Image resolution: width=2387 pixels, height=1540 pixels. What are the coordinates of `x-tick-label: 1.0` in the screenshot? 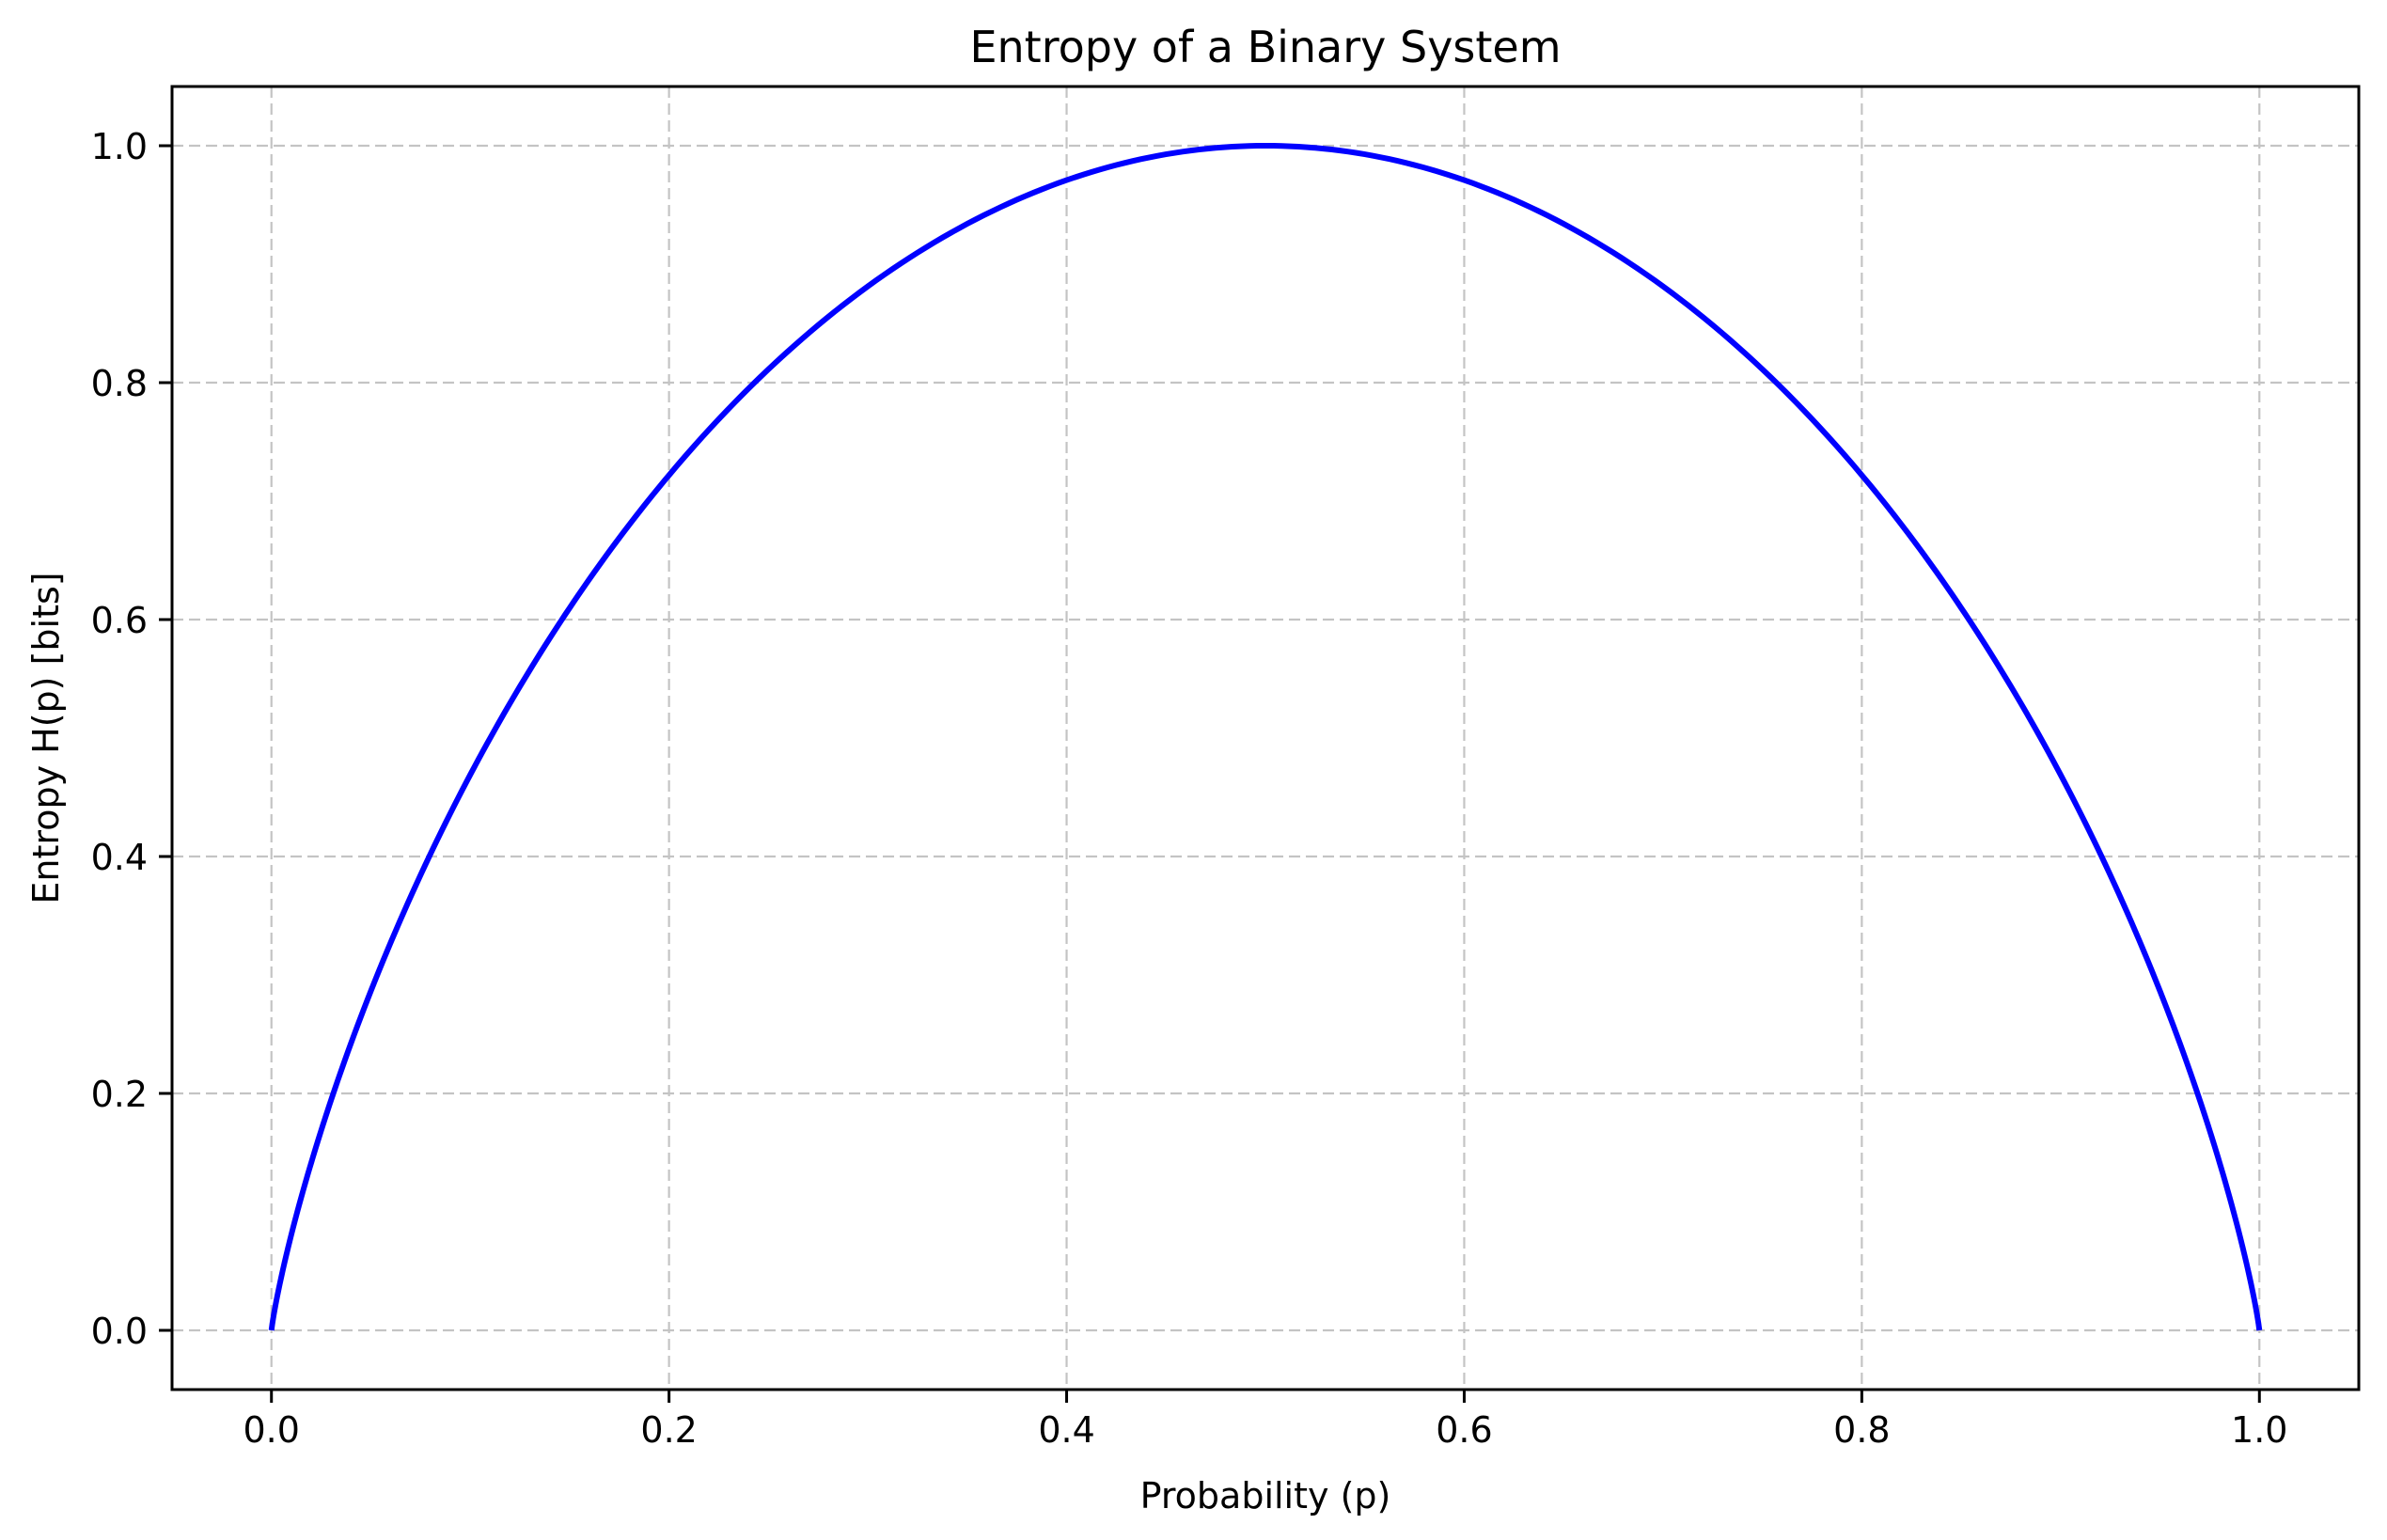 It's located at (2259, 1430).